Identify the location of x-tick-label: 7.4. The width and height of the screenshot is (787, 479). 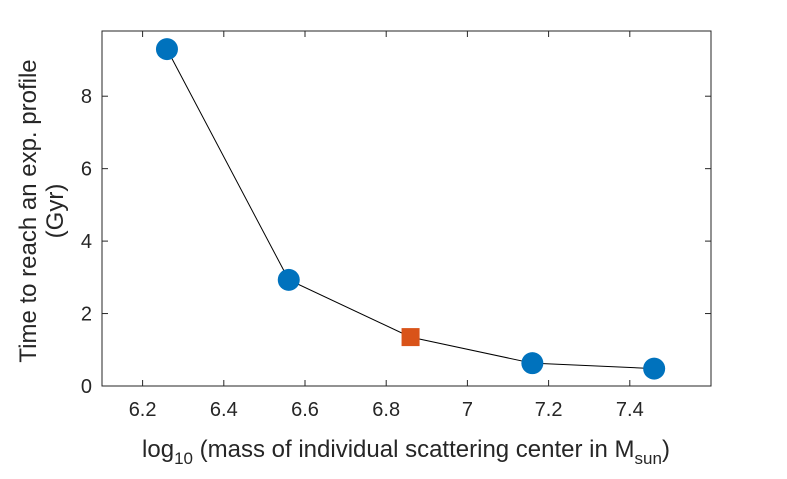
(630, 410).